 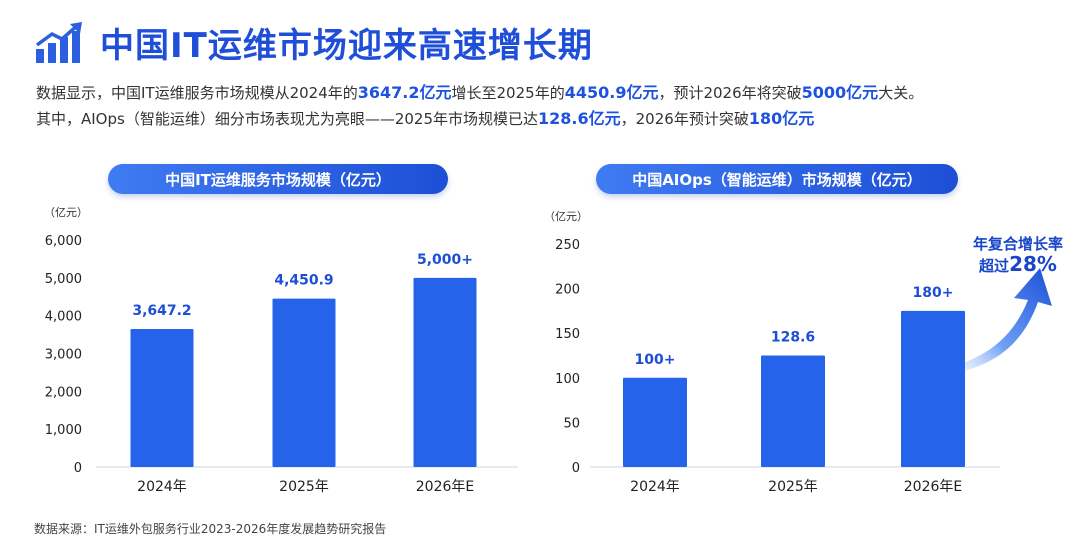 I want to click on intro-text-segment: 大关。, so click(x=901, y=93).